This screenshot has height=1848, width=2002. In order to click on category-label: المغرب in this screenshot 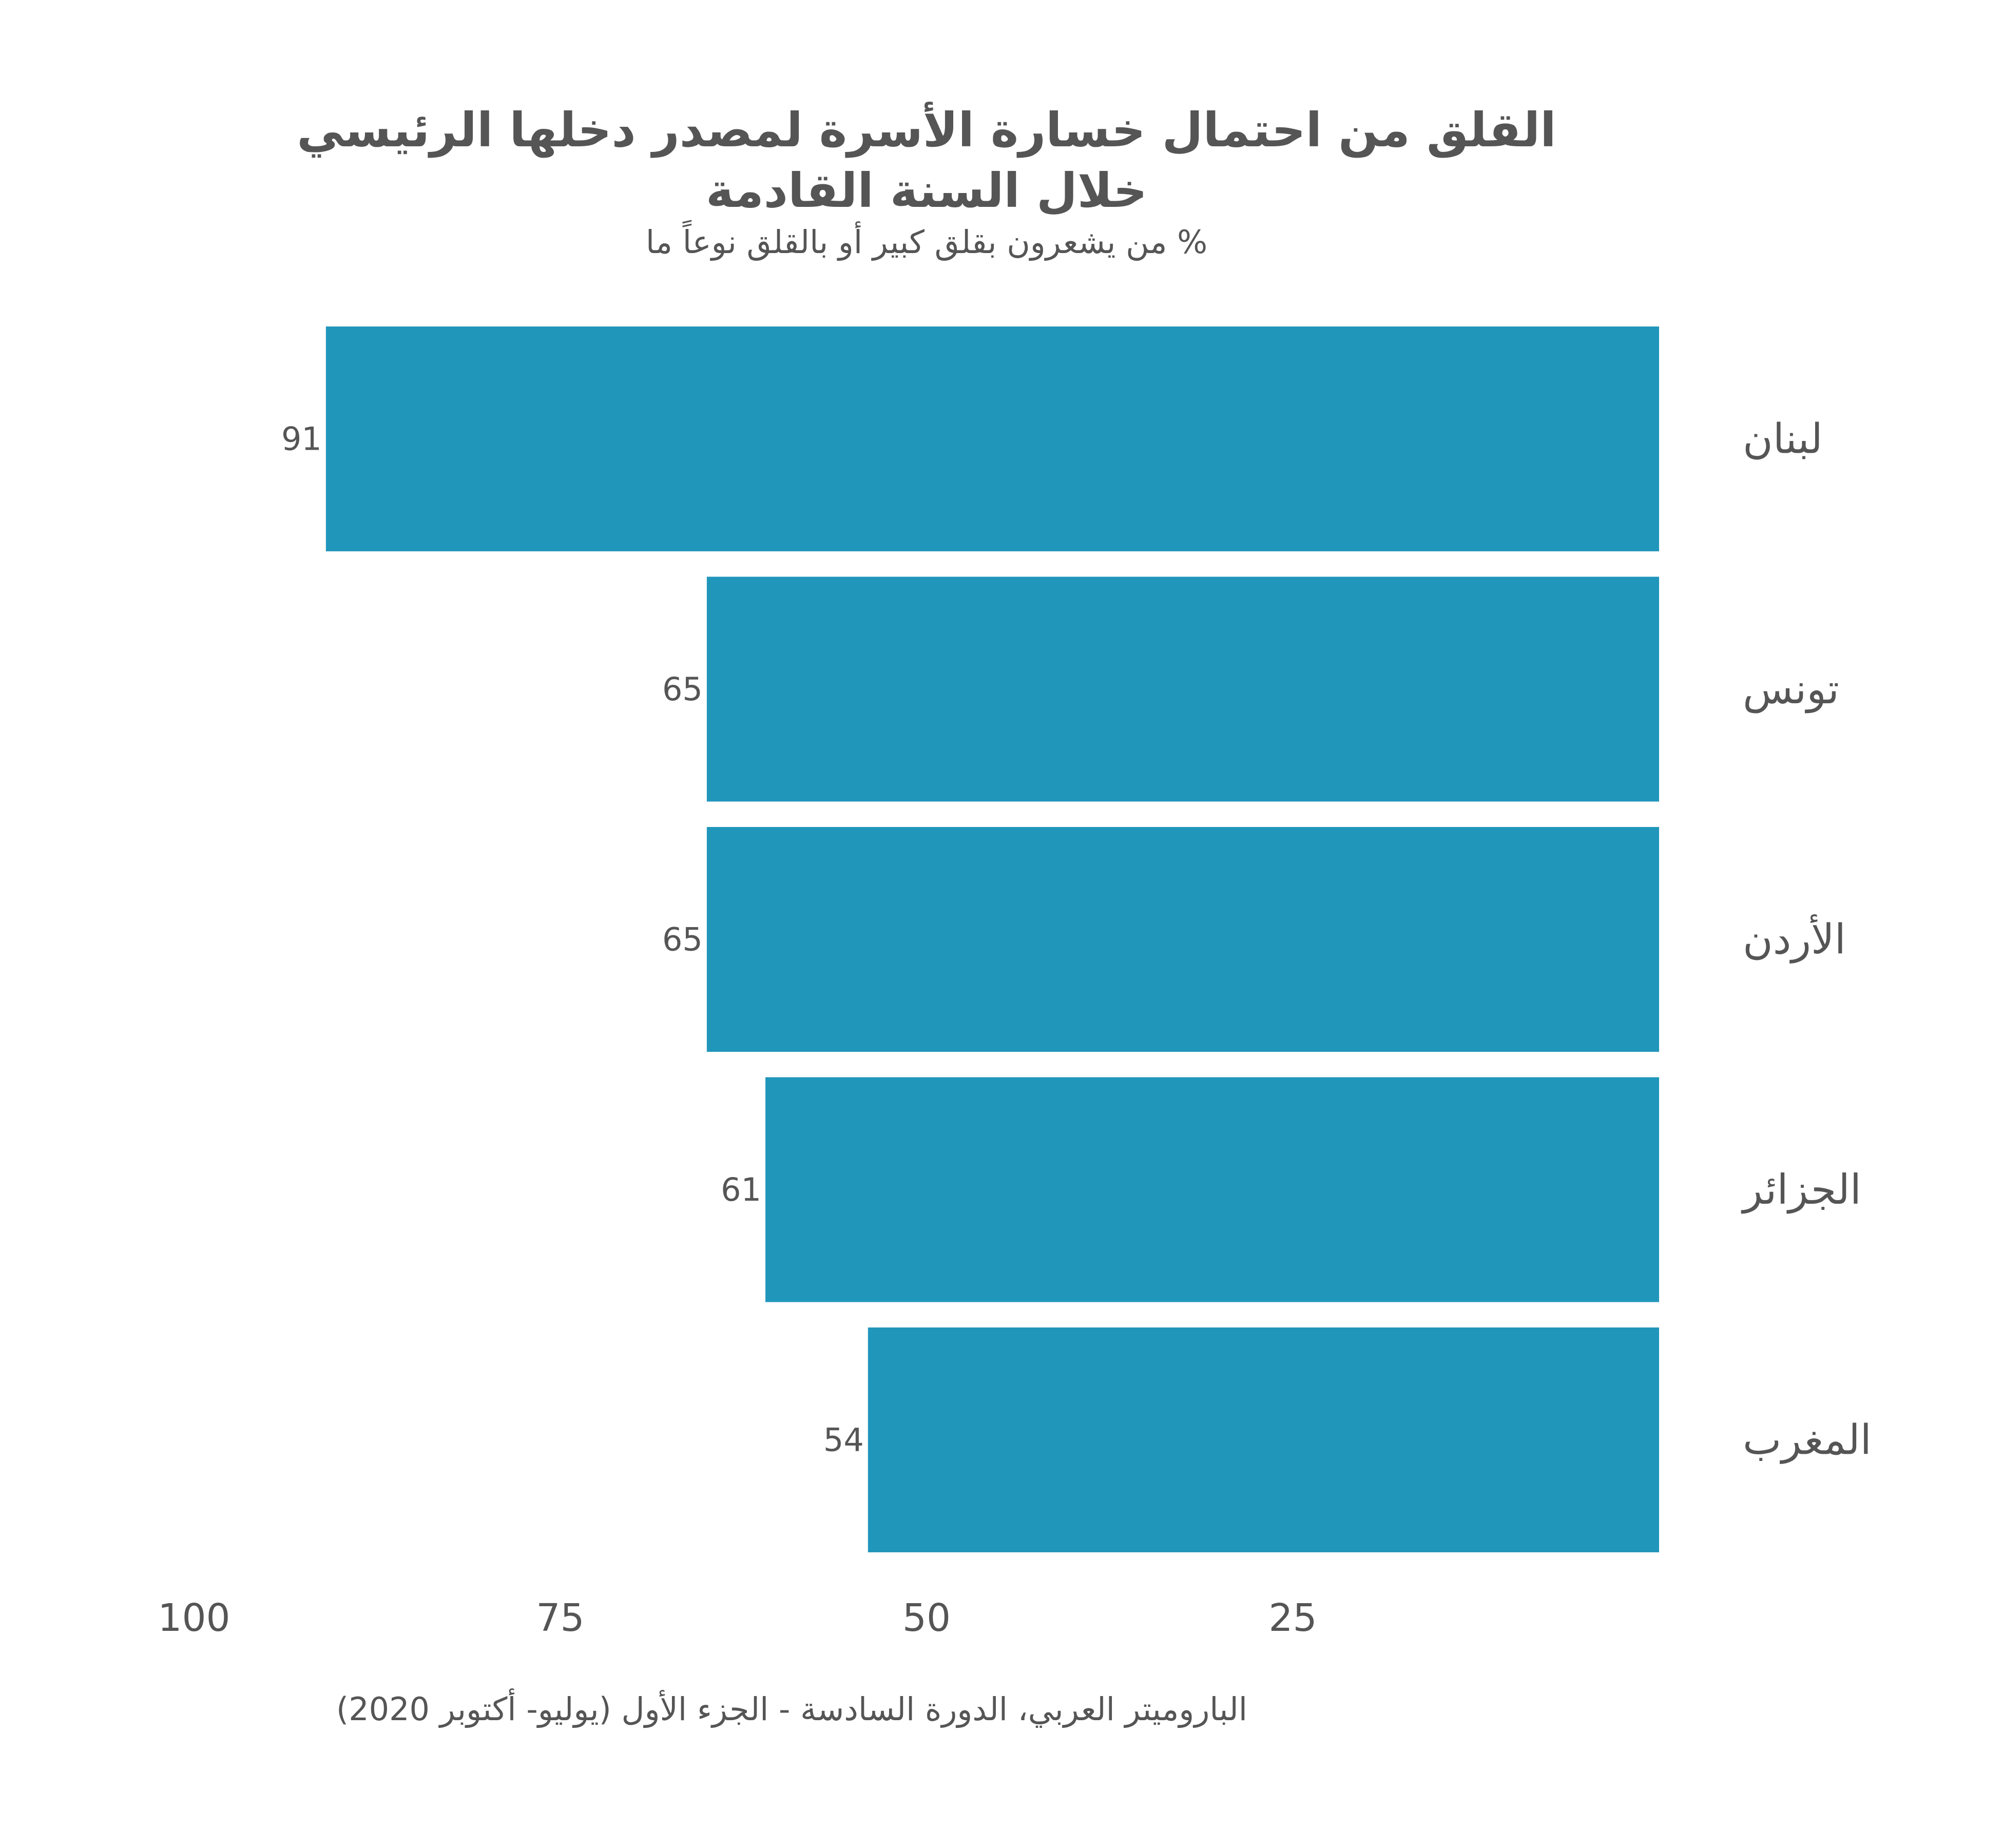, I will do `click(1807, 1440)`.